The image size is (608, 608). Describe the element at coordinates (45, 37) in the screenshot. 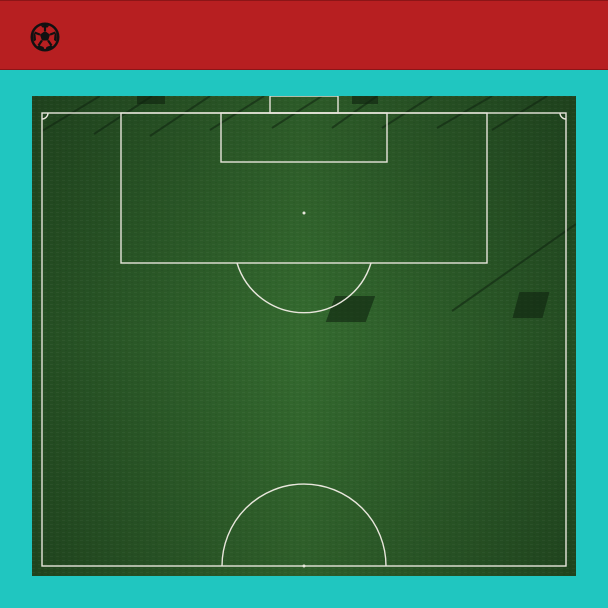

I see `soccer-ball-icon` at that location.